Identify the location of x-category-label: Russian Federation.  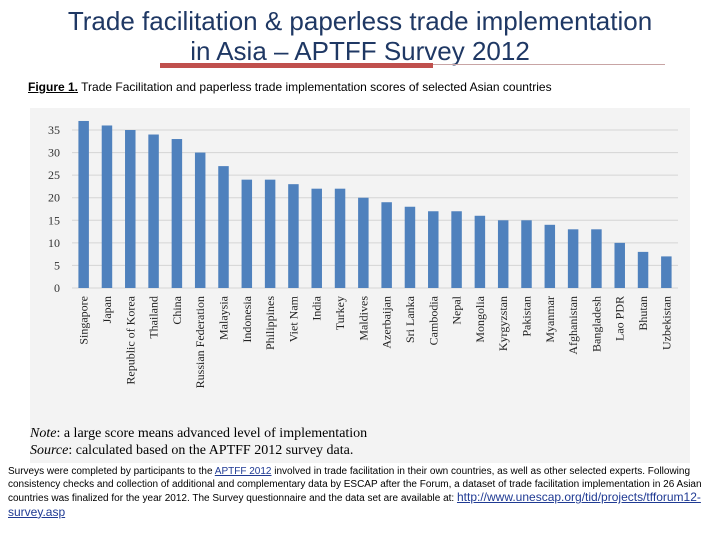
(200, 342).